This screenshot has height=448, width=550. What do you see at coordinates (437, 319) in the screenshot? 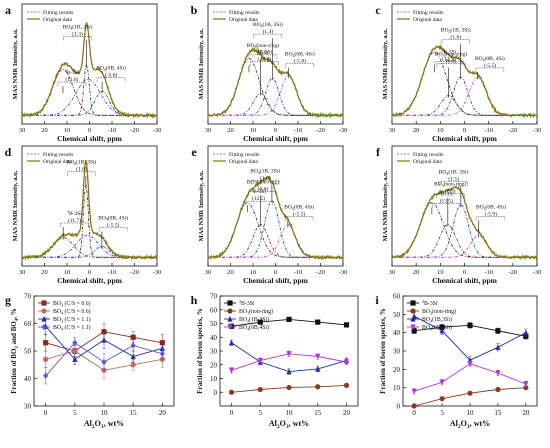
I see `legend-label: BO4​(1B,3Si)` at bounding box center [437, 319].